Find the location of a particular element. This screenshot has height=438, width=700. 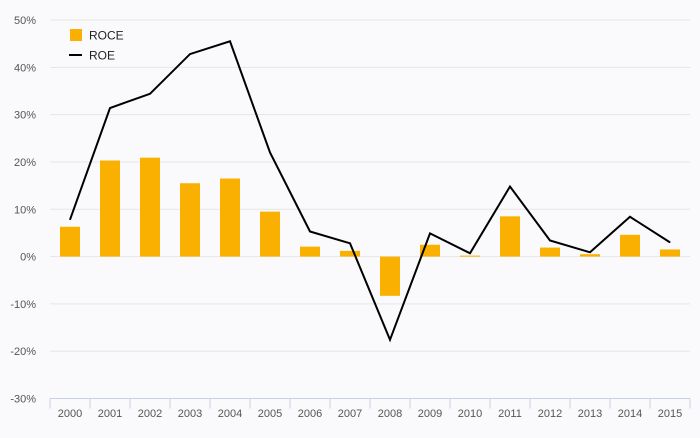

x-tick-label: 2007 is located at coordinates (350, 414).